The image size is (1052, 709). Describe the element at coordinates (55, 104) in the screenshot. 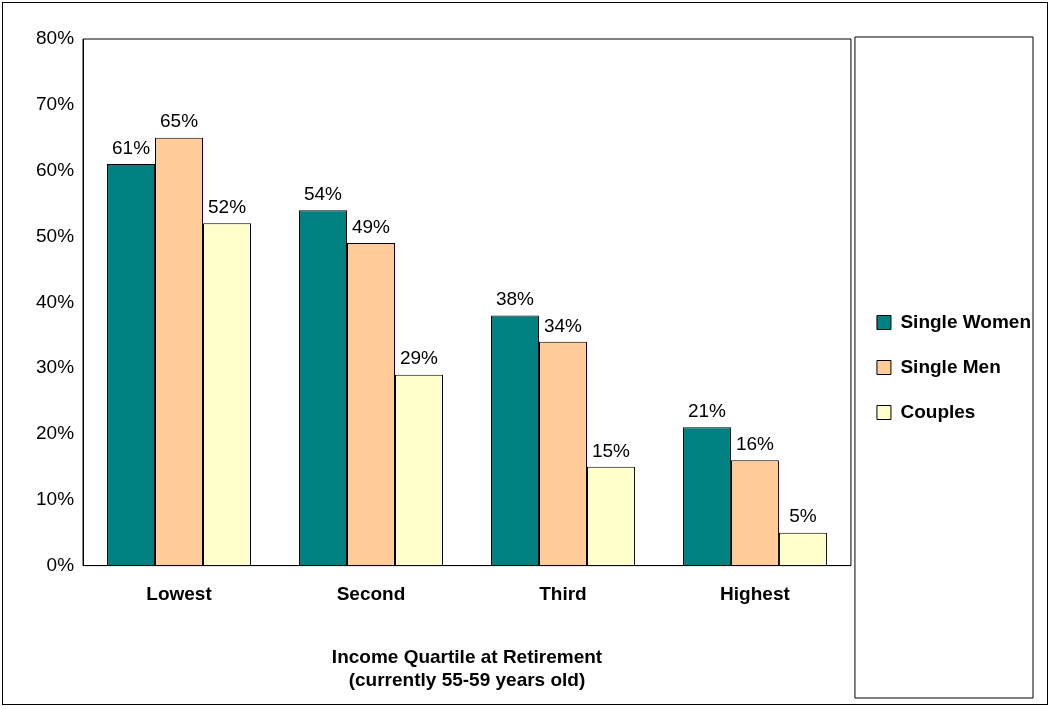

I see `y-tick-label: 70%` at that location.